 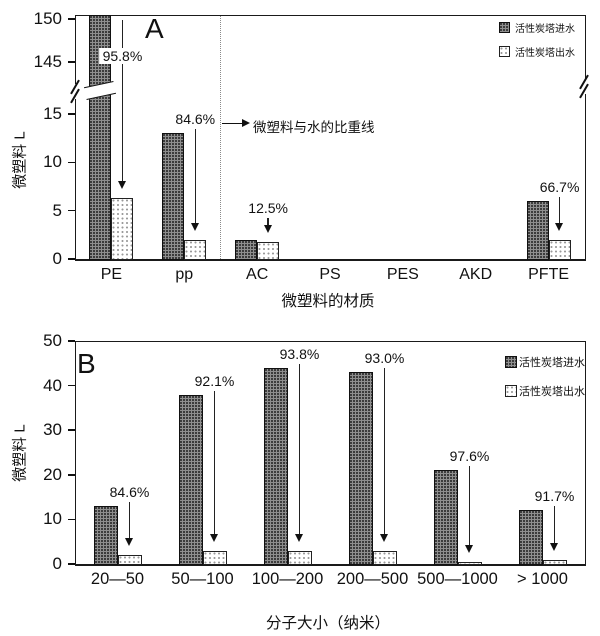 What do you see at coordinates (246, 123) in the screenshot?
I see `note-arrow-head-icon` at bounding box center [246, 123].